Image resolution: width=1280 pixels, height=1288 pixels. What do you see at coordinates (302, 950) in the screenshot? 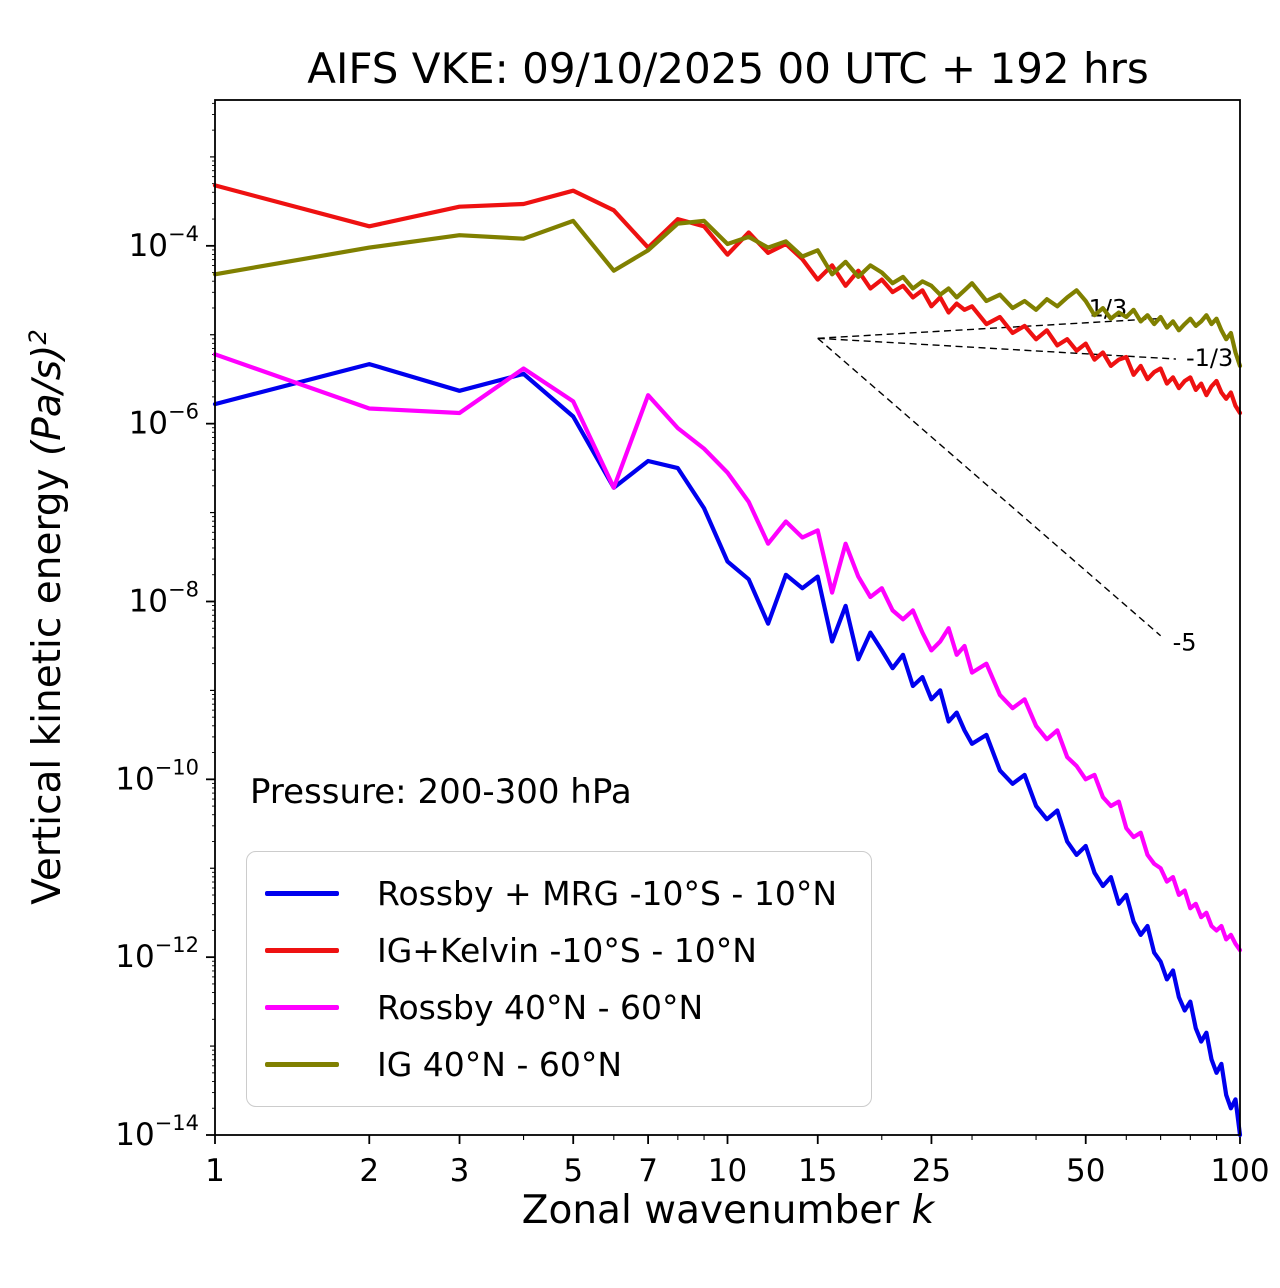
I see `legend-swatch-ig-kelvin-tropics` at bounding box center [302, 950].